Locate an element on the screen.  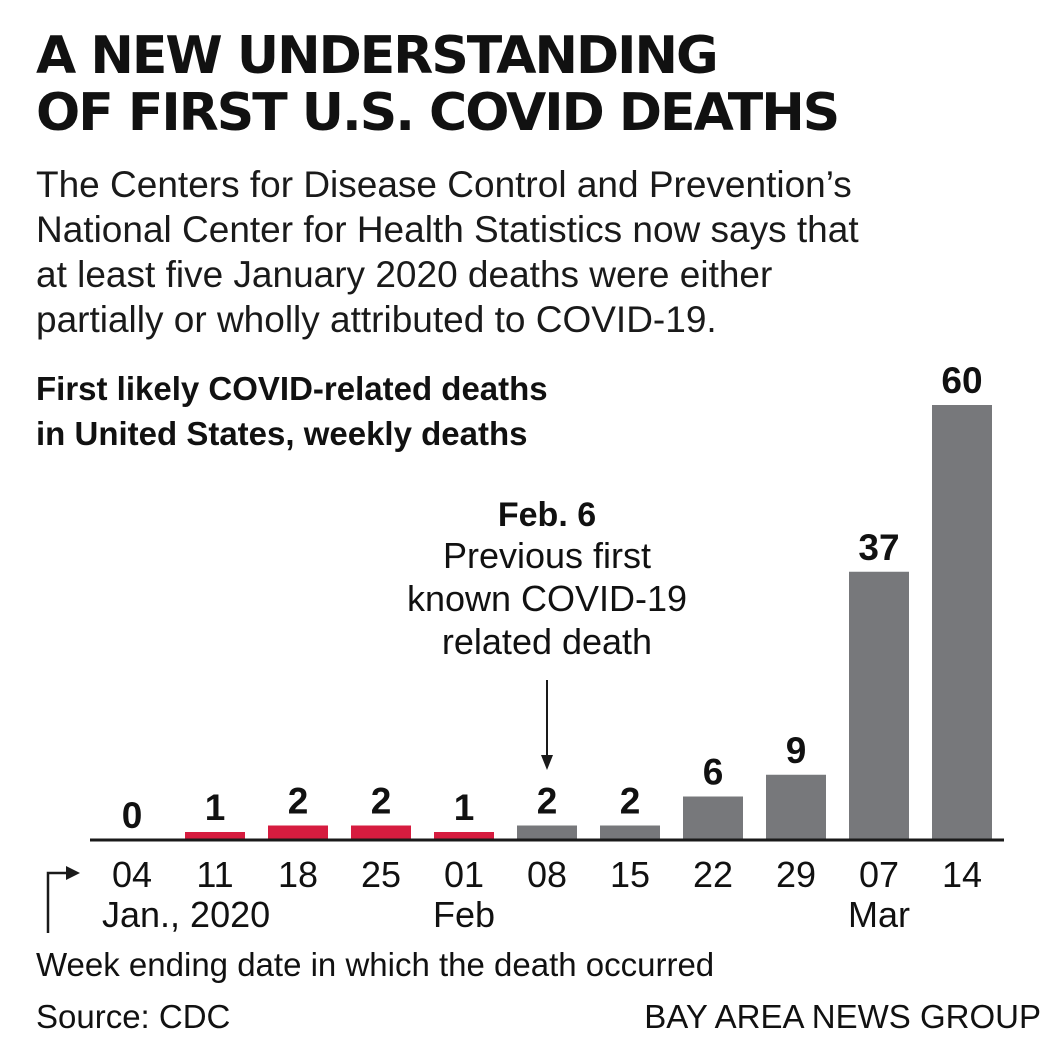
caption-arrow-line is located at coordinates (57, 902).